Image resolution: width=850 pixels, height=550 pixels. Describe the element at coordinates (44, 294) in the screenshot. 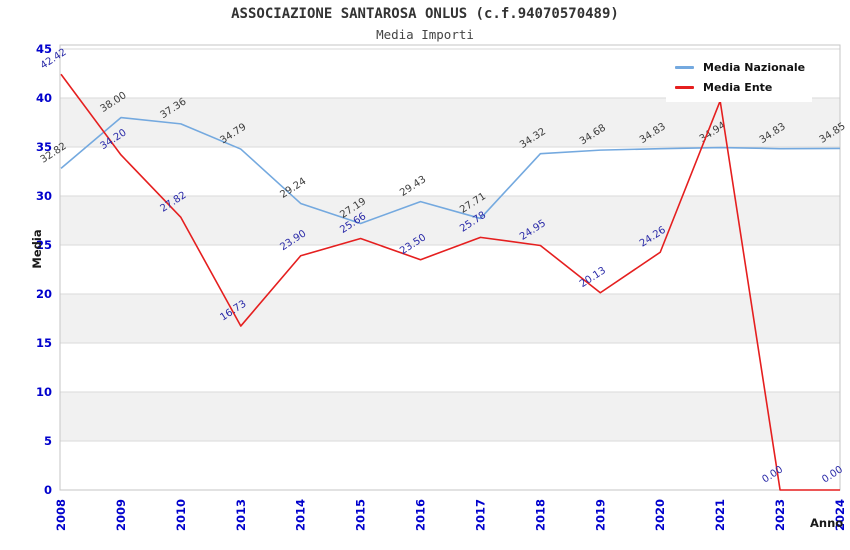

I see `y-tick-label: 20` at that location.